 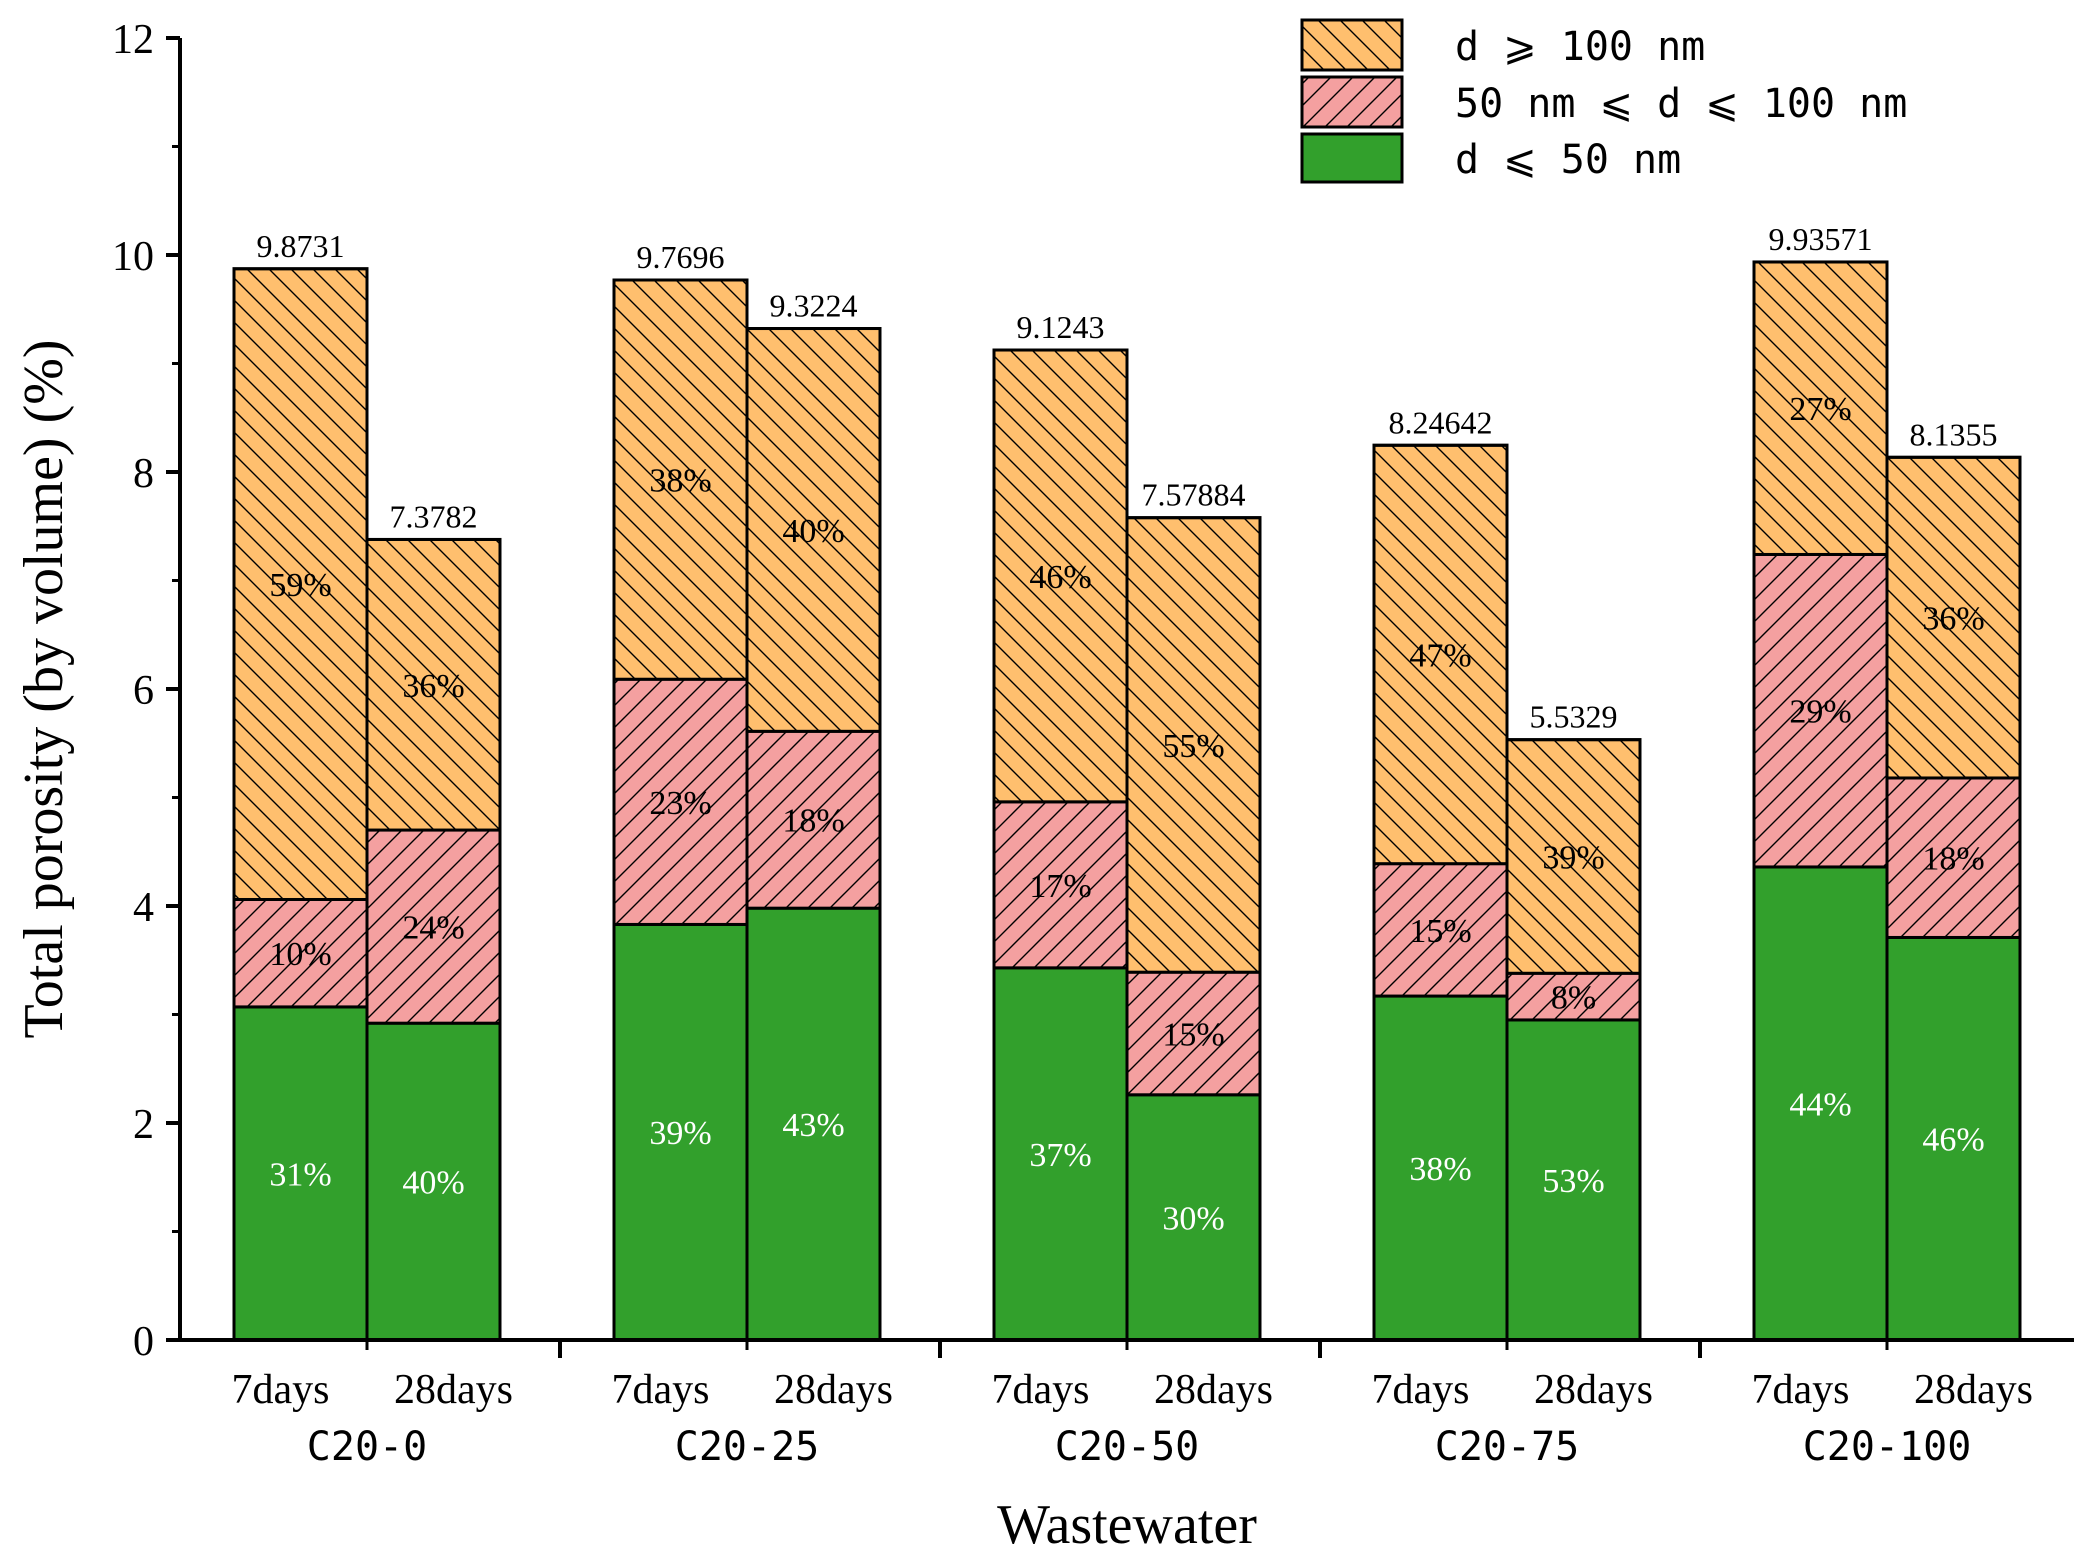 What do you see at coordinates (1127, 1525) in the screenshot?
I see `x-axis-title: Wastewater` at bounding box center [1127, 1525].